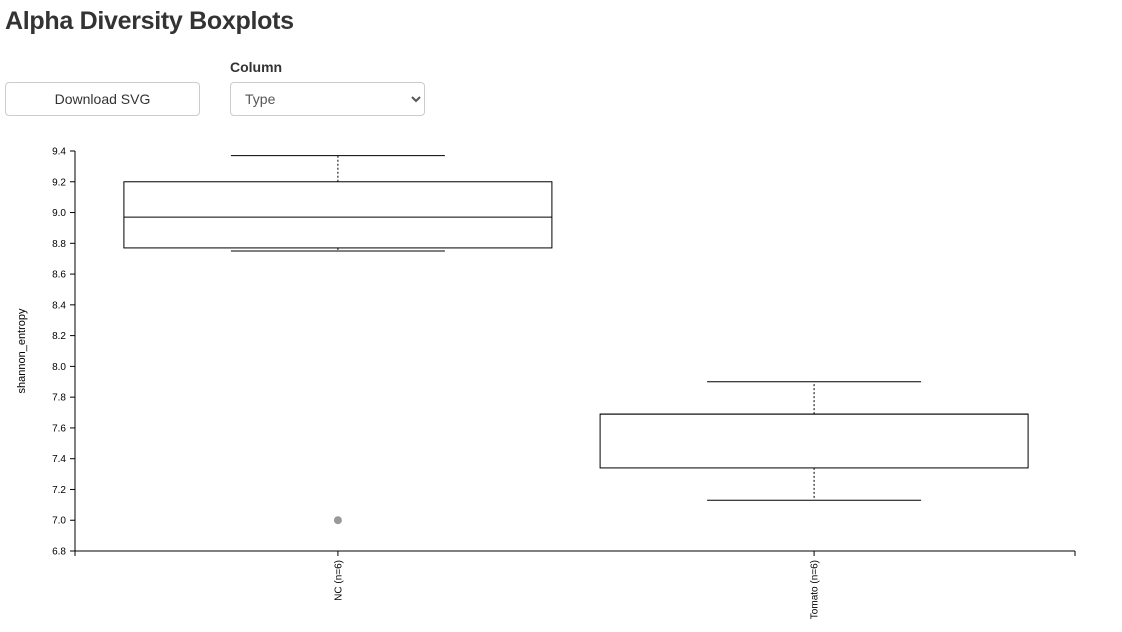  Describe the element at coordinates (22, 351) in the screenshot. I see `y-axis-title: shannon_entropy` at that location.